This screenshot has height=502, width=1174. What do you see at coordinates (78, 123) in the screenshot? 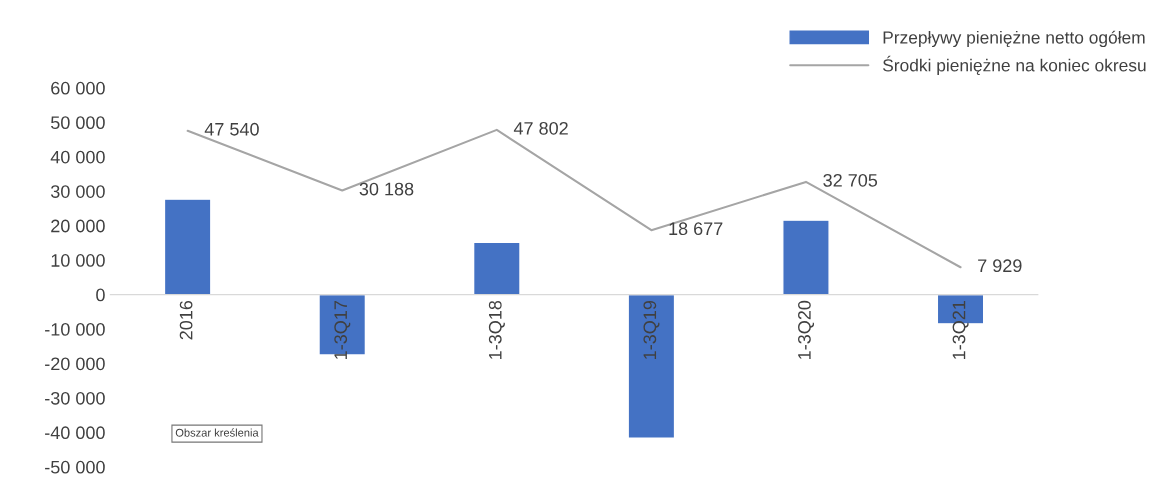
I see `y-tick-label: 50 000` at bounding box center [78, 123].